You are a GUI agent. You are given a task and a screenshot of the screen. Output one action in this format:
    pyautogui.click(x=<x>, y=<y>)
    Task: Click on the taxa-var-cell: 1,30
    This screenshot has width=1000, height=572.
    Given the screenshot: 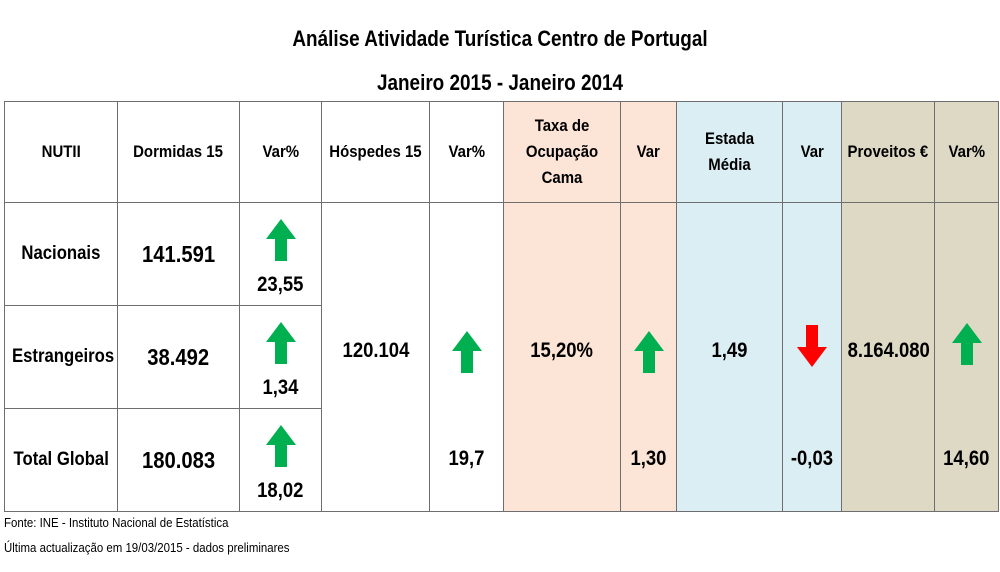 What is the action you would take?
    pyautogui.click(x=648, y=357)
    